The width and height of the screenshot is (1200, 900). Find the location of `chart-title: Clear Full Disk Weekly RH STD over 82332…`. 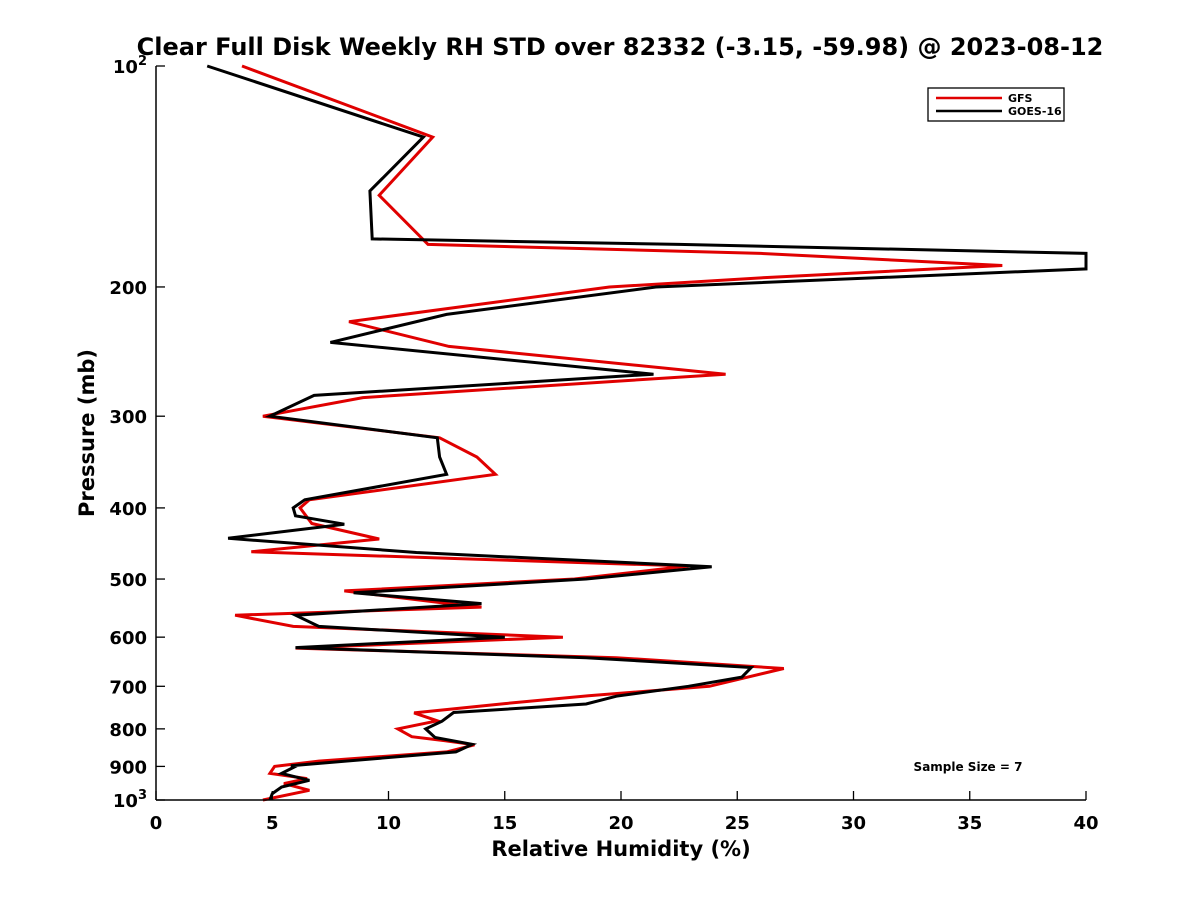

chart-title: Clear Full Disk Weekly RH STD over 82332… is located at coordinates (620, 47).